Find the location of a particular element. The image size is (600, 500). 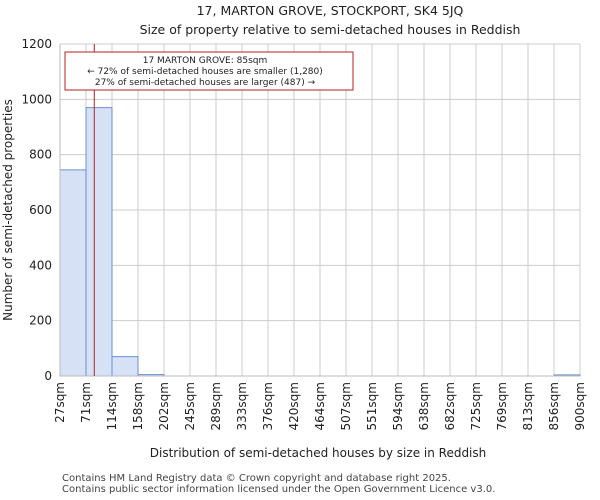

annotation-border is located at coordinates (209, 71).